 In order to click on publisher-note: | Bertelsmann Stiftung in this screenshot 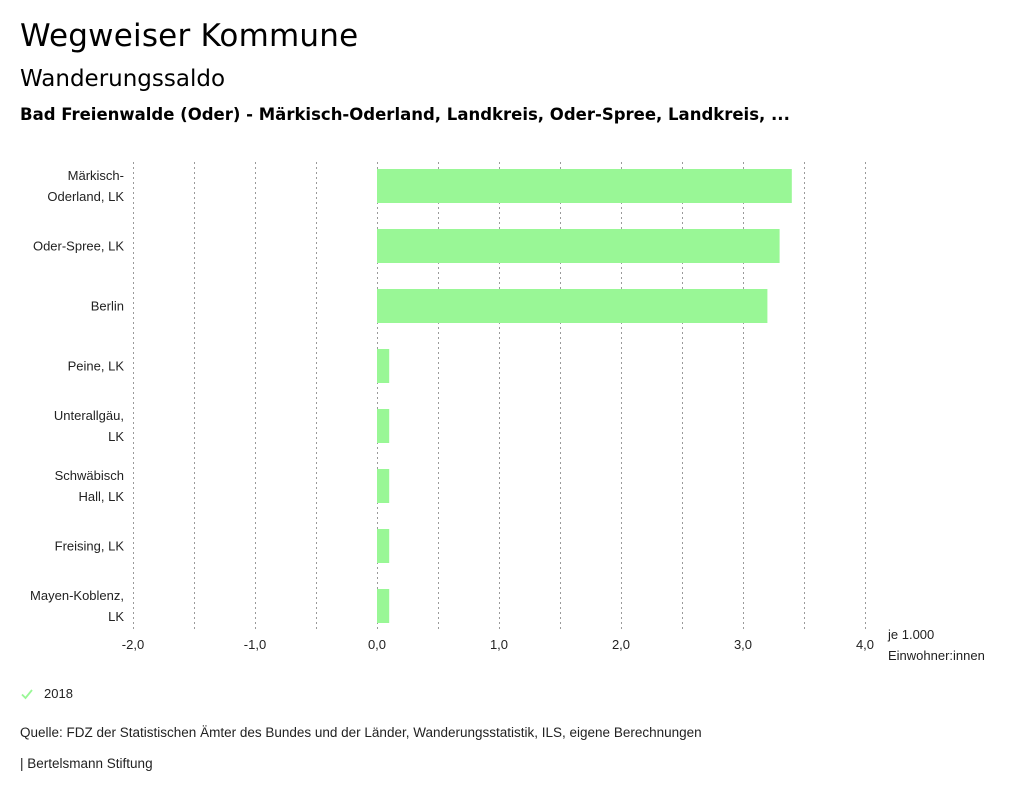, I will do `click(86, 763)`.